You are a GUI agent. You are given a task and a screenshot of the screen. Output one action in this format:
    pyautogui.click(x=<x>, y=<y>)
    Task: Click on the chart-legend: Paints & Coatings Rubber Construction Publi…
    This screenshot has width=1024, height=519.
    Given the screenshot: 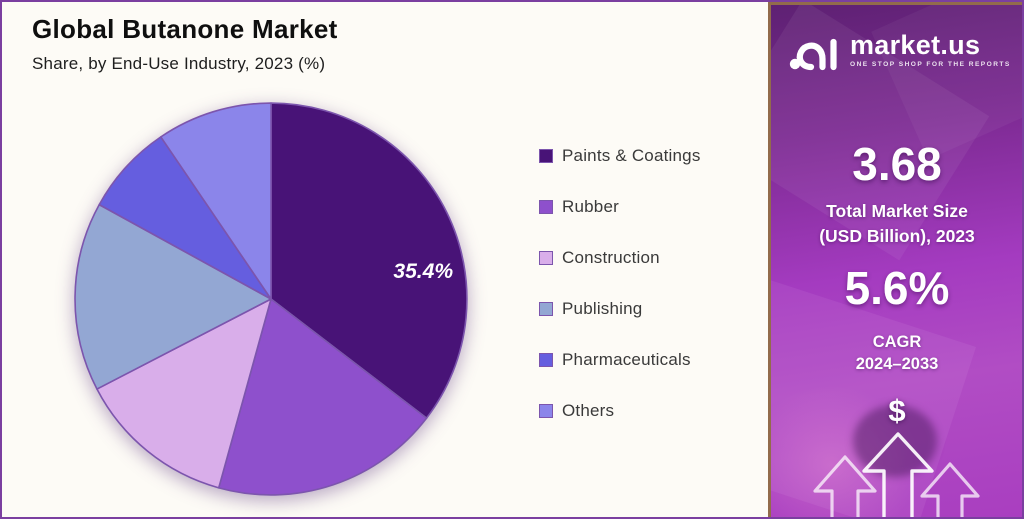 What is the action you would take?
    pyautogui.click(x=620, y=283)
    